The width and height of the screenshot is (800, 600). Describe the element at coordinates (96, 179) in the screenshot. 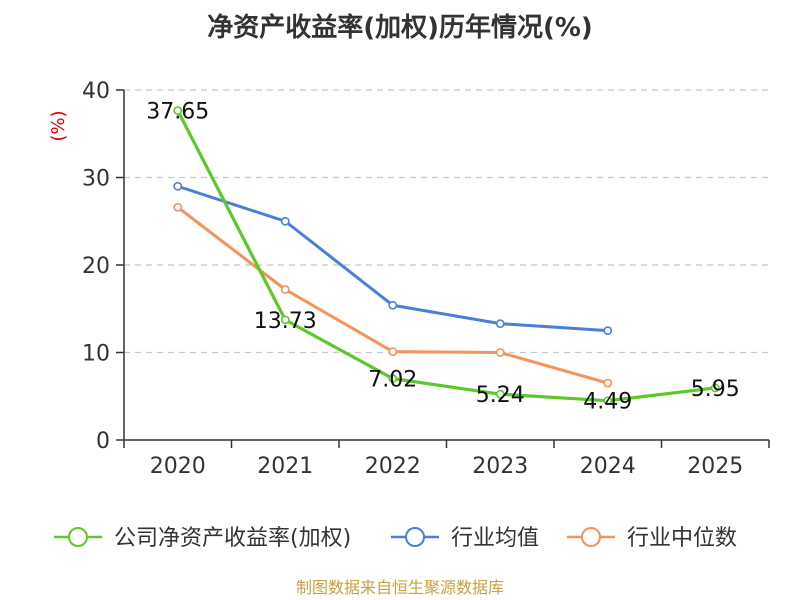

I see `y-tick-label: 30` at that location.